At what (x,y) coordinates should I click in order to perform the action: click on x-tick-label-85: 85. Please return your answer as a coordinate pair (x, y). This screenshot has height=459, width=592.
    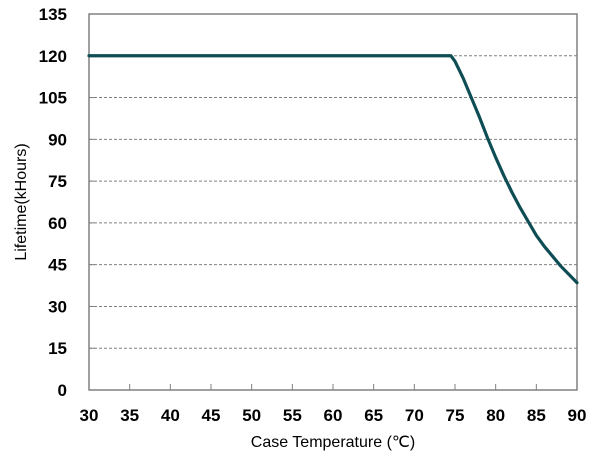
    Looking at the image, I should click on (536, 415).